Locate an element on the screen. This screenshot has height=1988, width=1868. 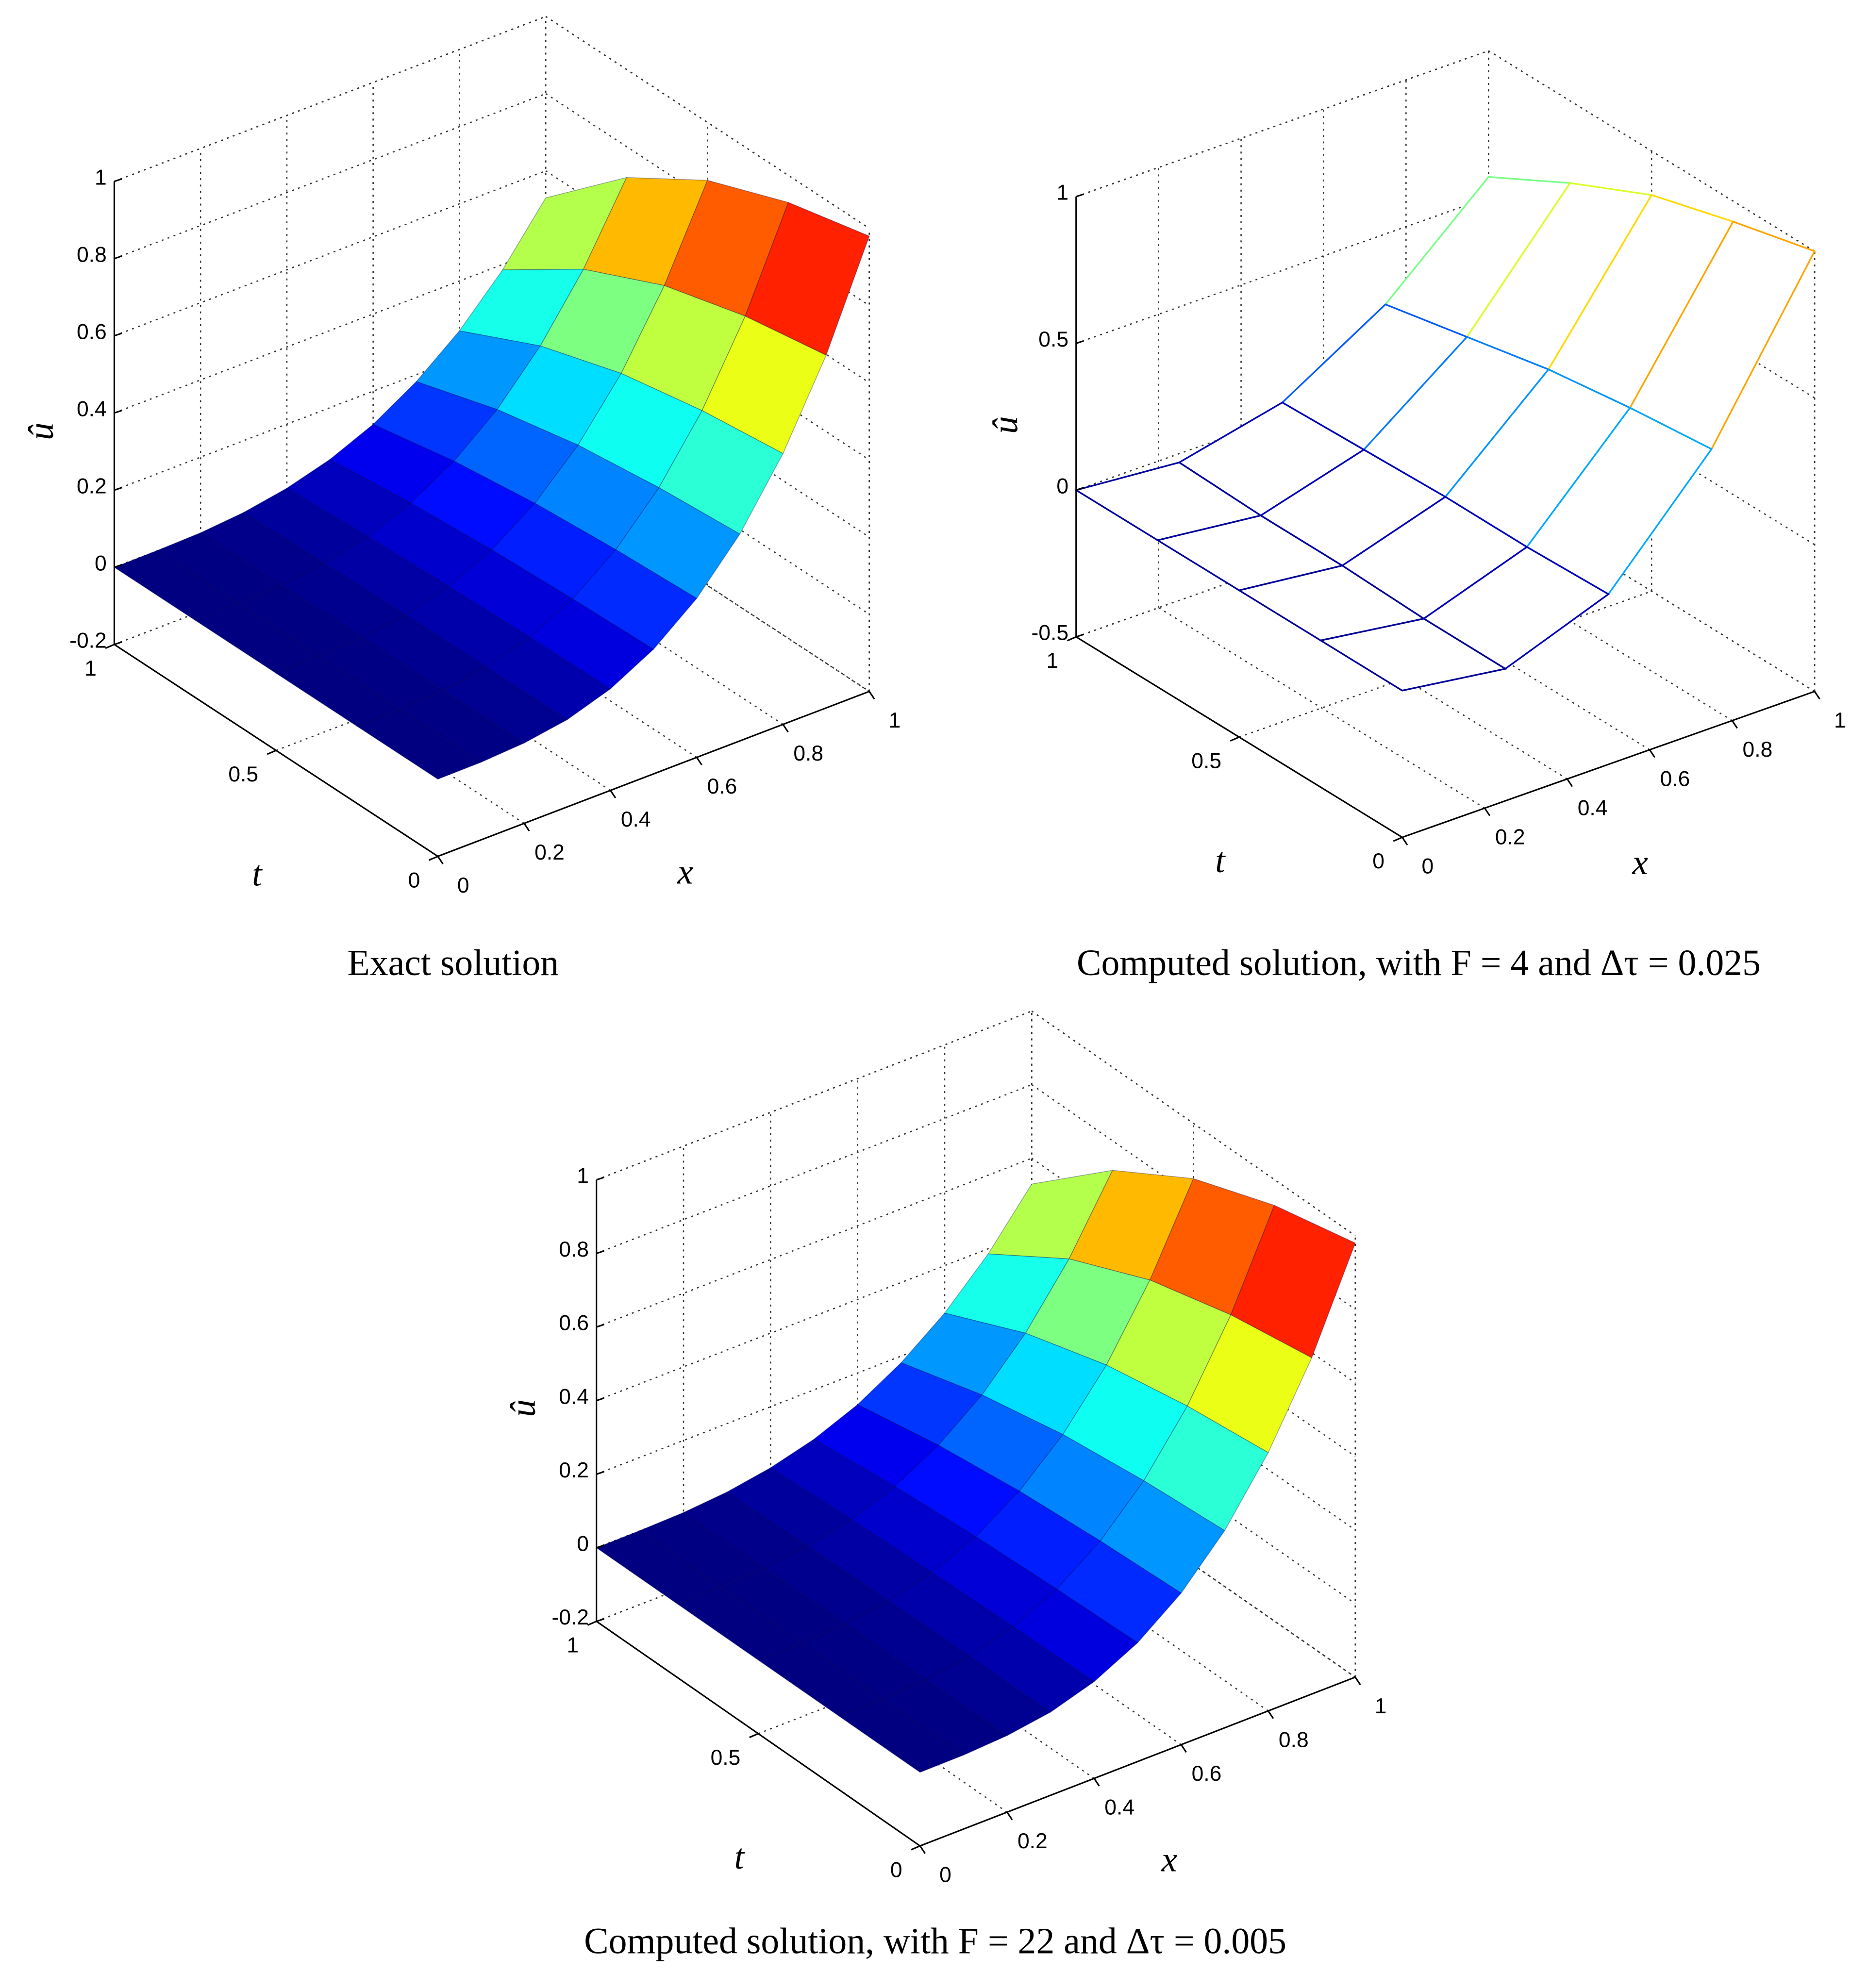
box-edge is located at coordinates (1282, 124).